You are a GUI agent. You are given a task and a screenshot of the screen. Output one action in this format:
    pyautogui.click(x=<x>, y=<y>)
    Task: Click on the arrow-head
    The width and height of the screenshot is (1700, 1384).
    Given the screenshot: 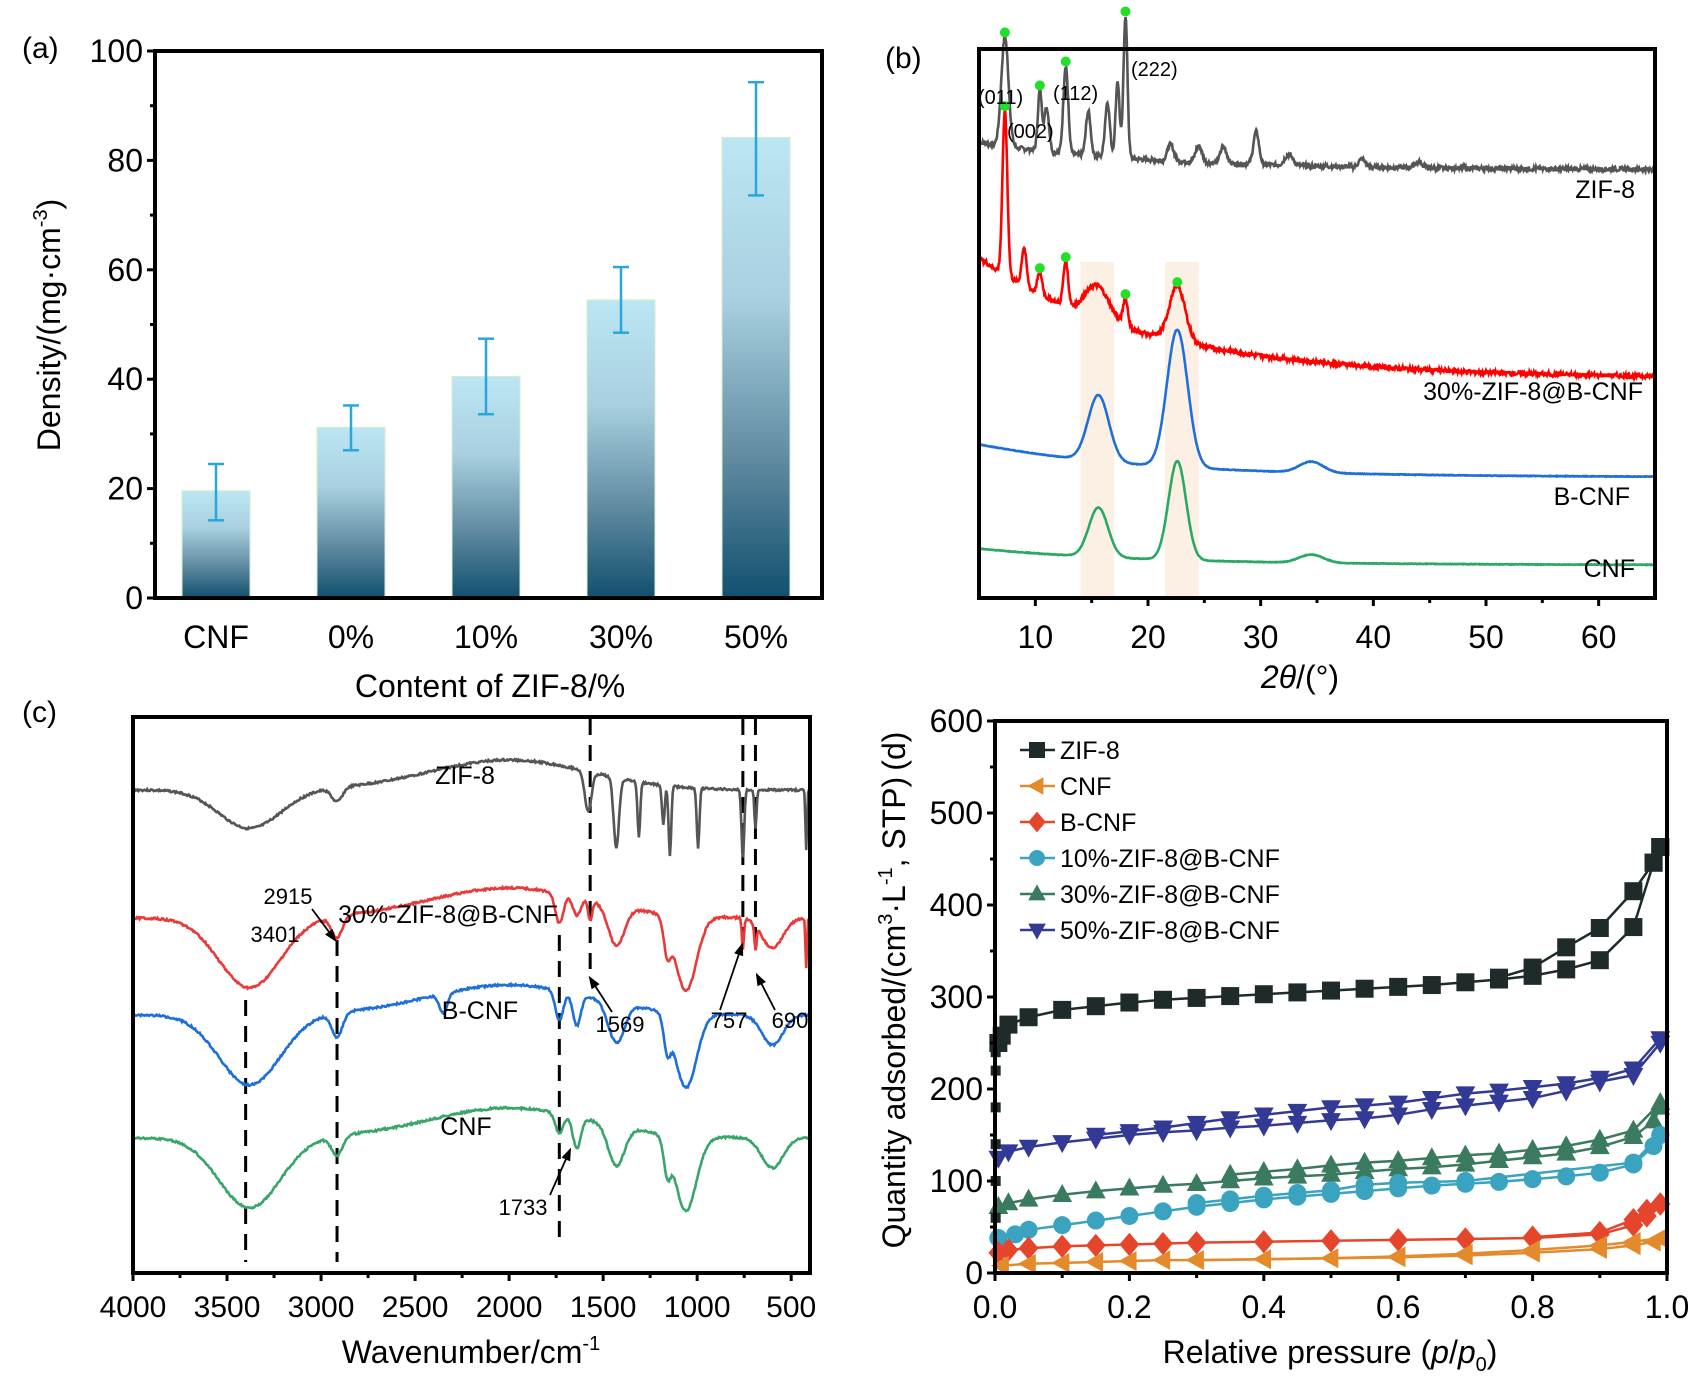 What is the action you would take?
    pyautogui.click(x=739, y=949)
    